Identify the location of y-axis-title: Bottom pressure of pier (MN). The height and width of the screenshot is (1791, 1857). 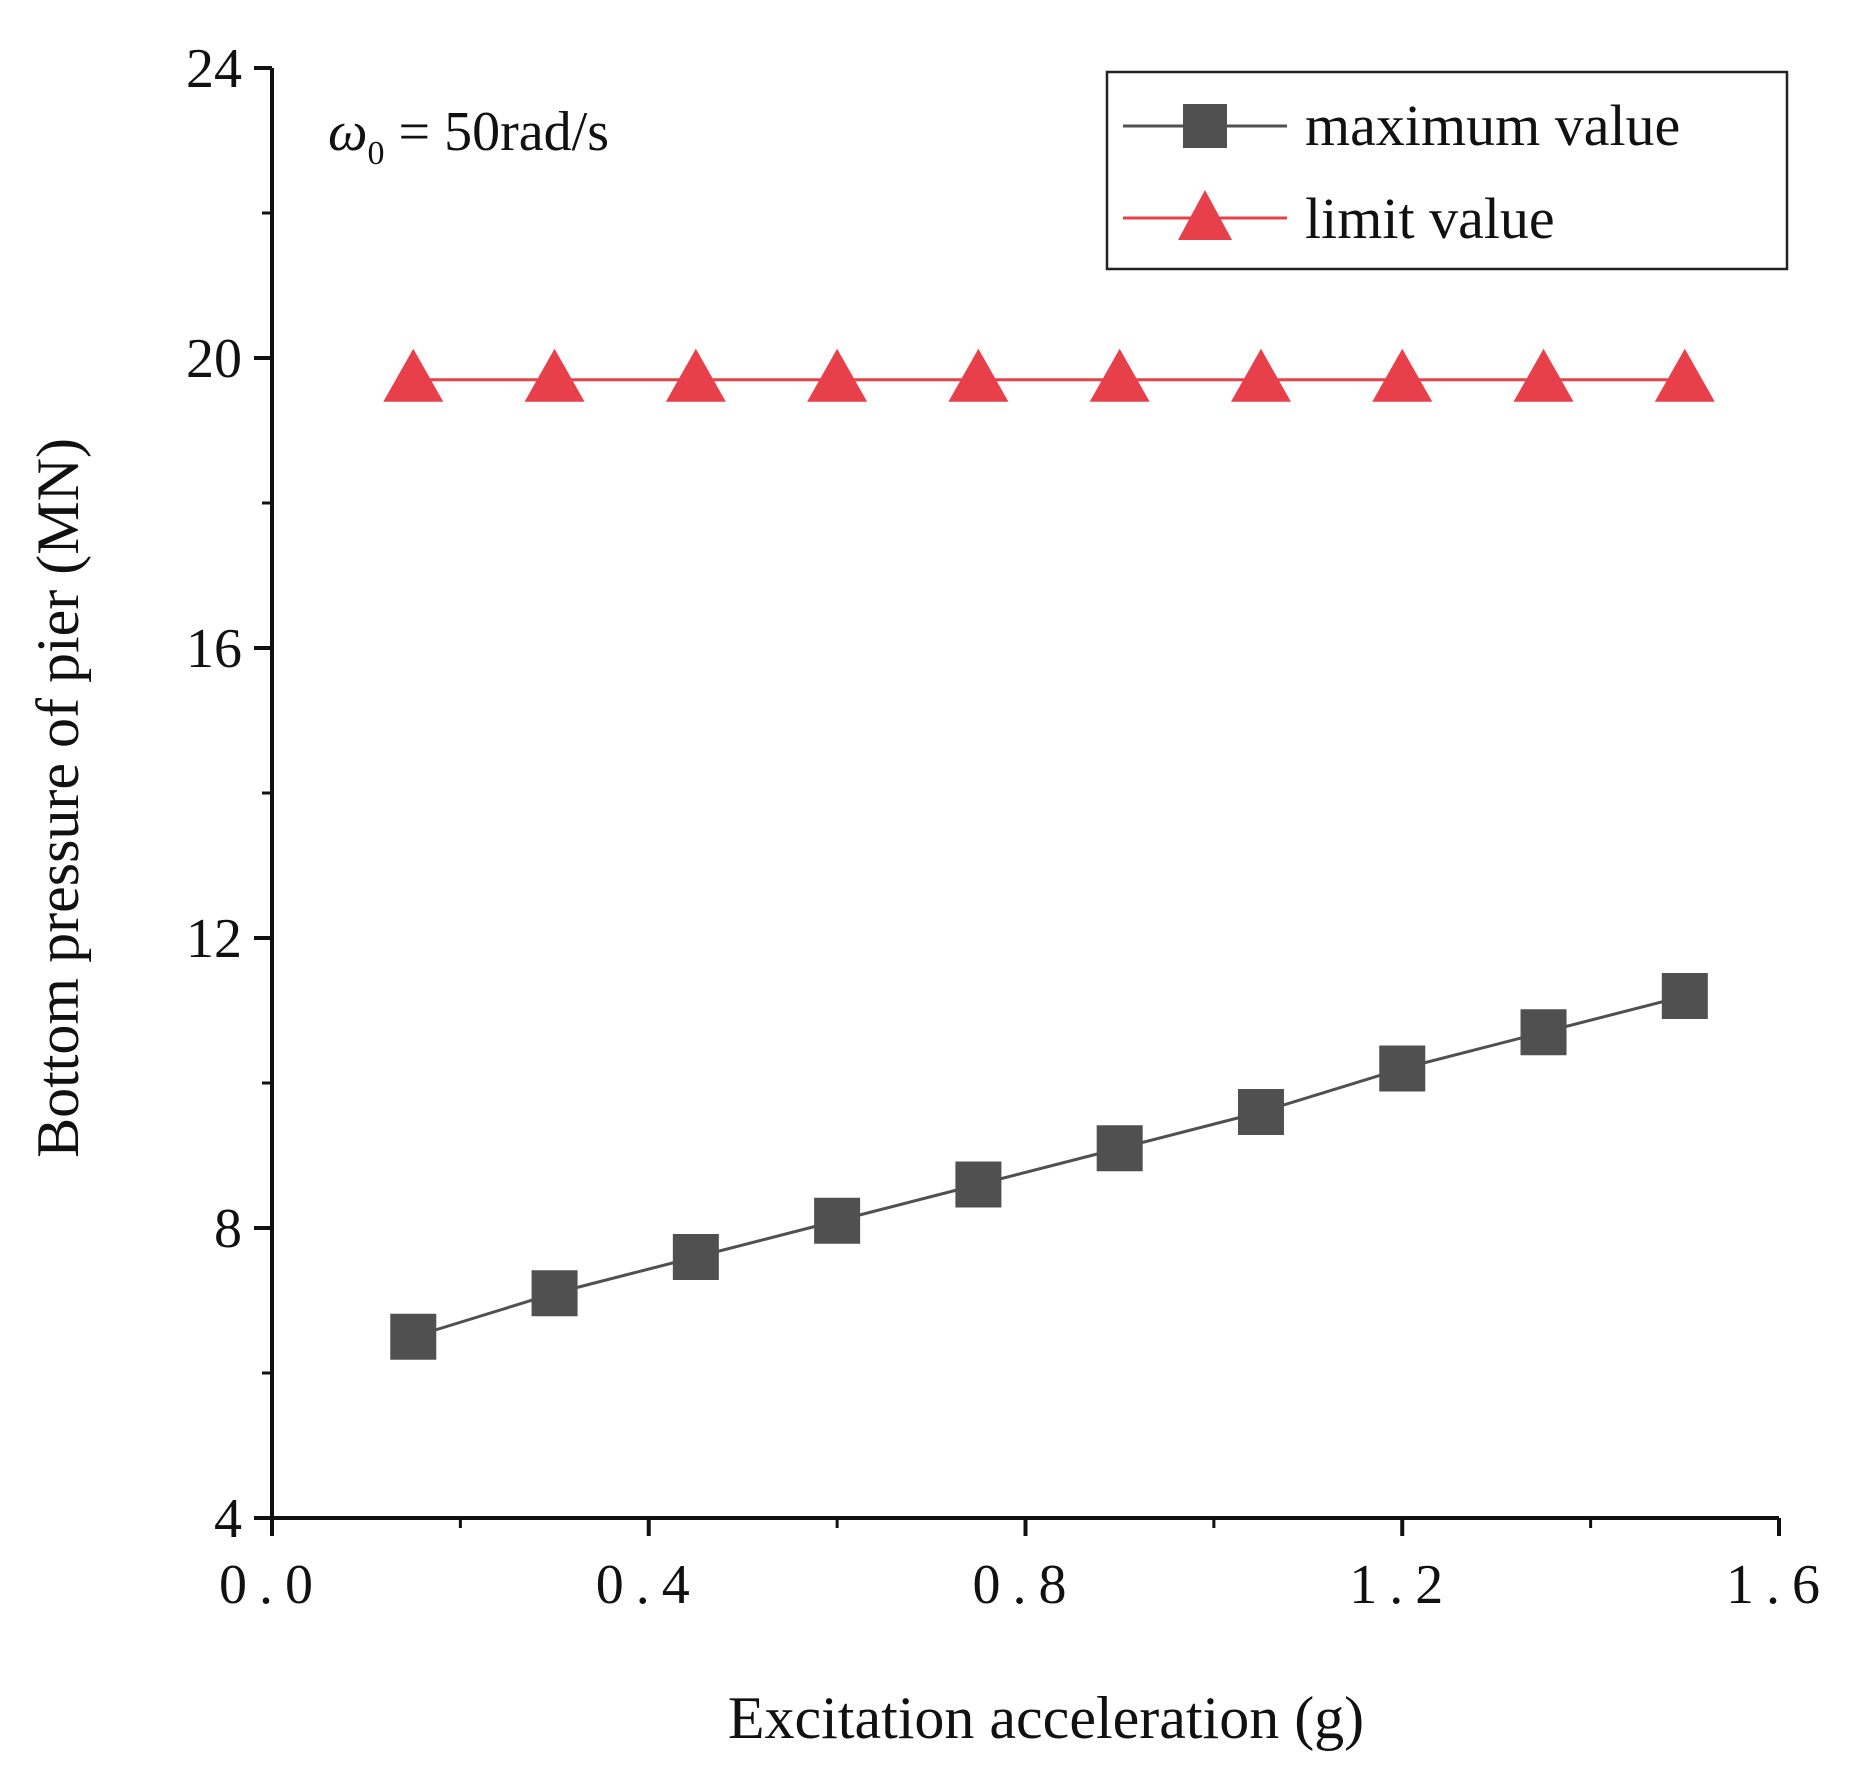
(58, 798).